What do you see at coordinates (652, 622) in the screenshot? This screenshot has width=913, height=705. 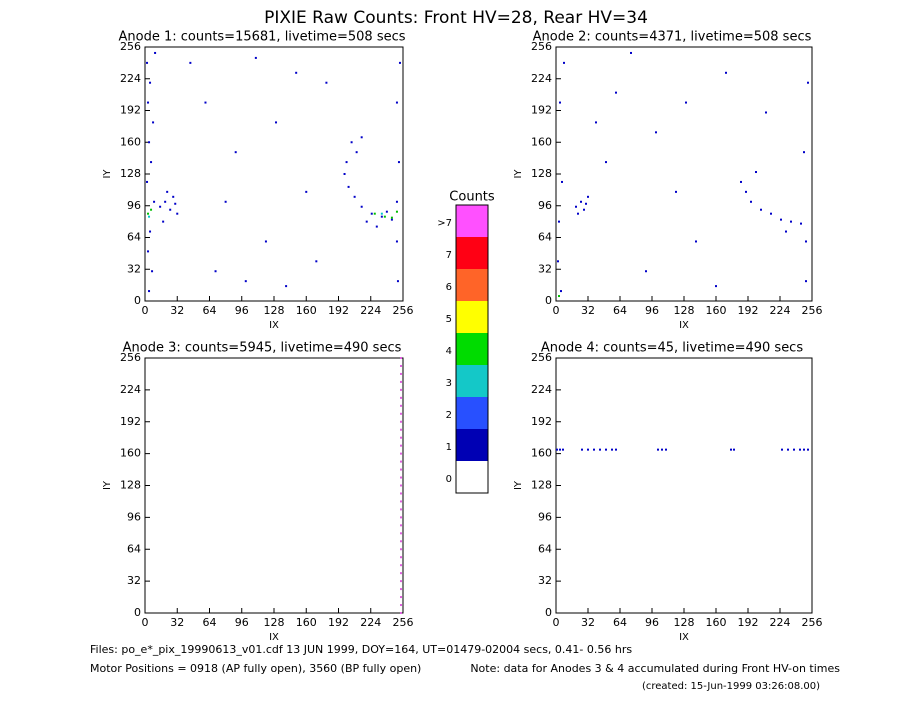 I see `x-tick-label: 96` at bounding box center [652, 622].